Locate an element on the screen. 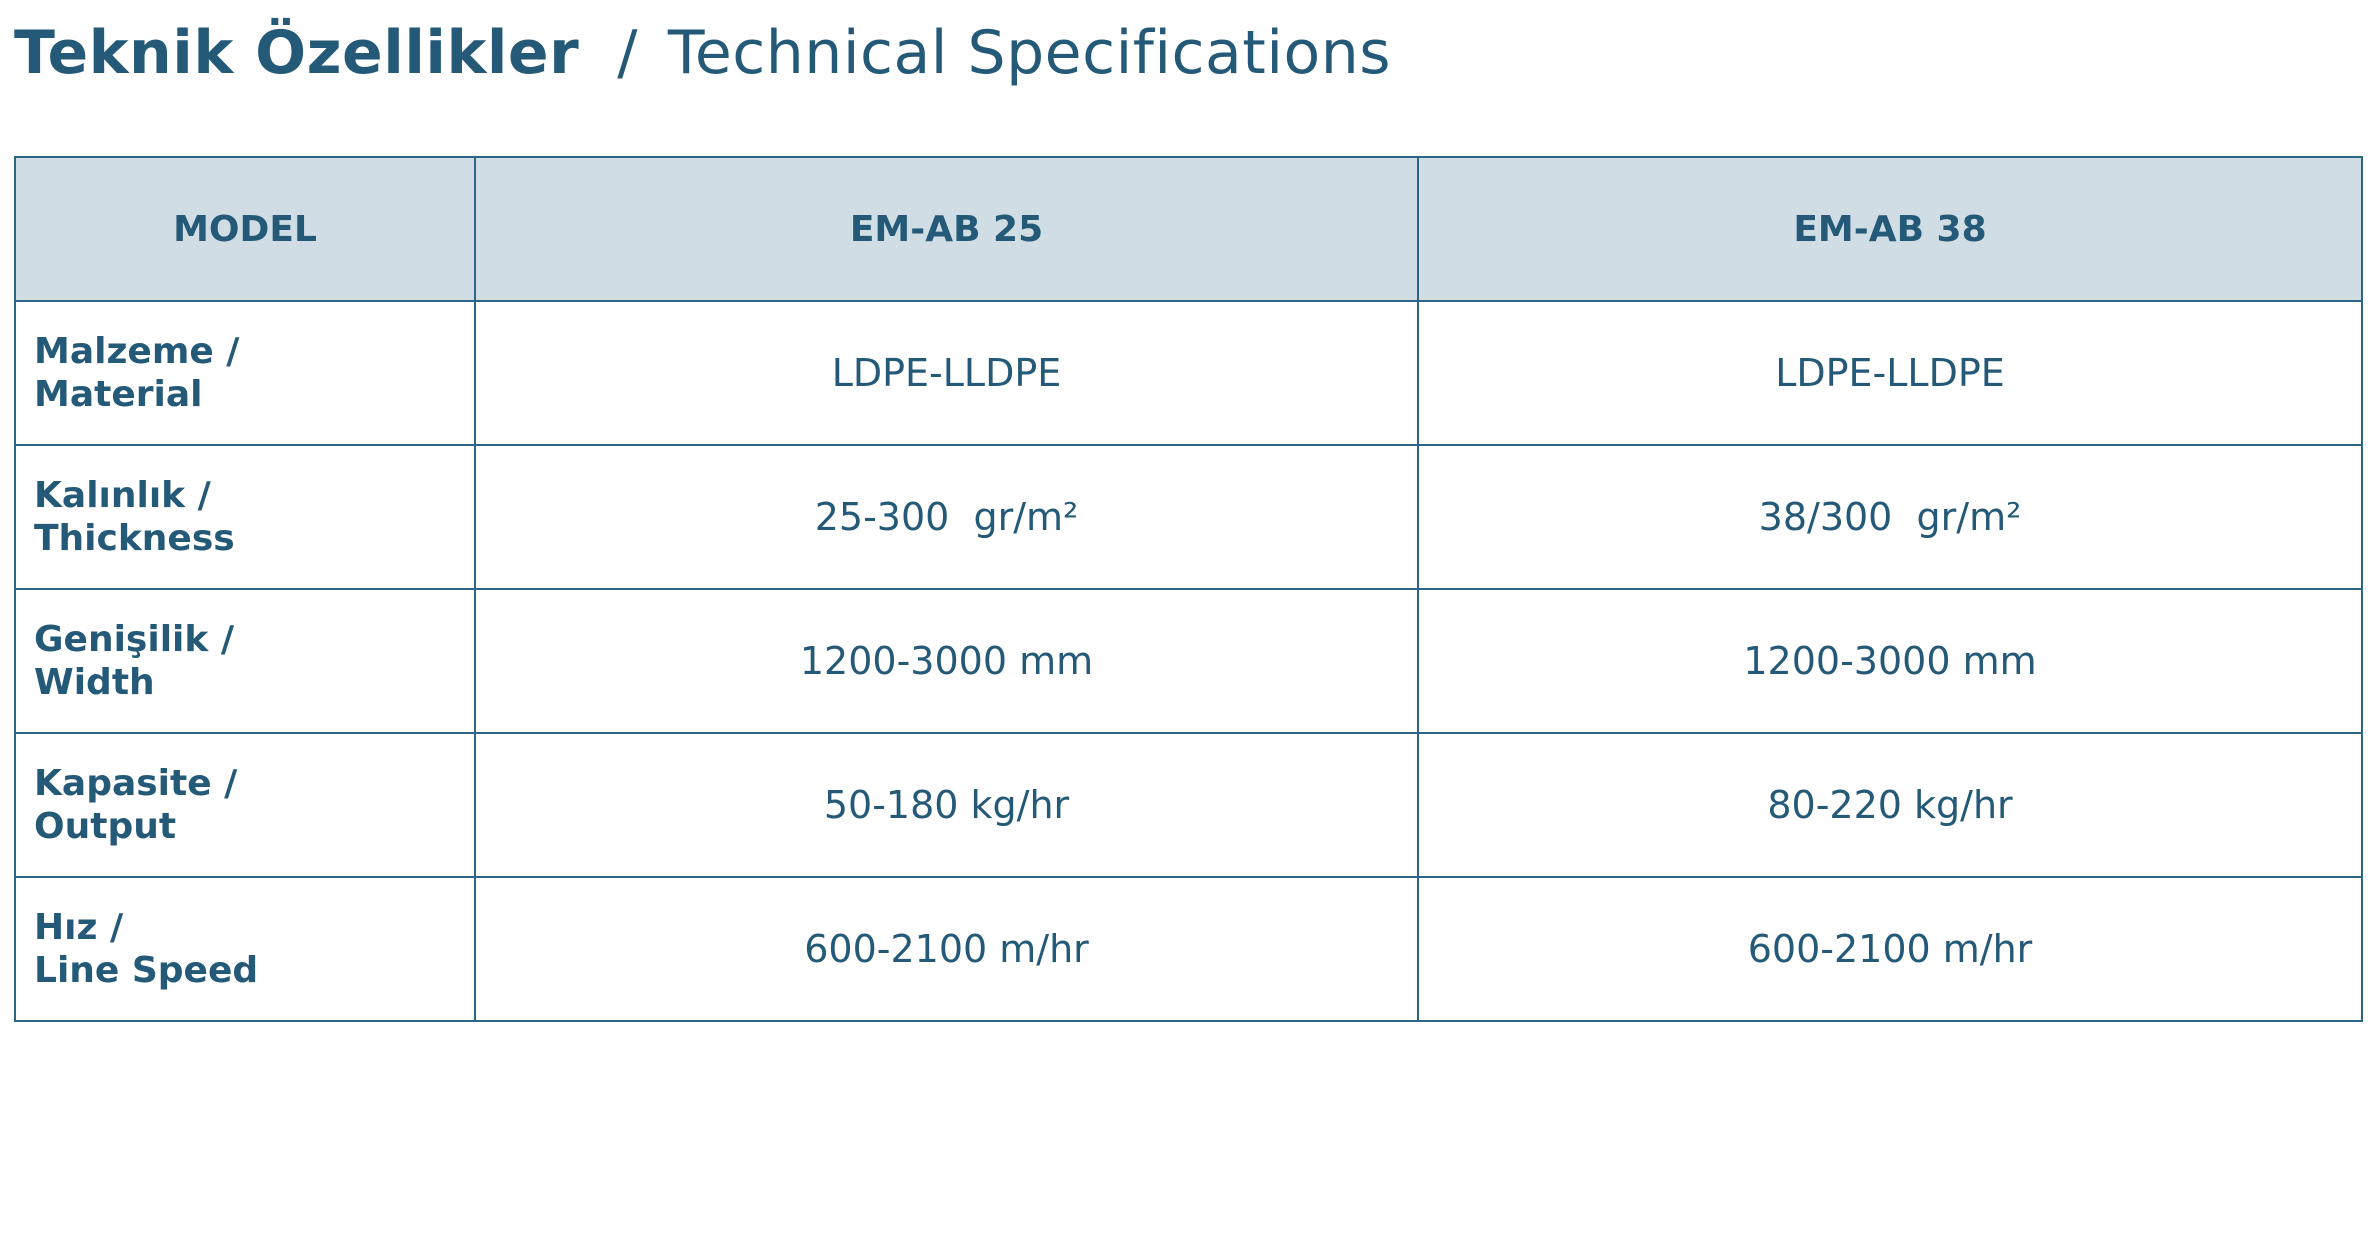 The height and width of the screenshot is (1238, 2370). header-em-ab-25: EM-AB 25 is located at coordinates (946, 229).